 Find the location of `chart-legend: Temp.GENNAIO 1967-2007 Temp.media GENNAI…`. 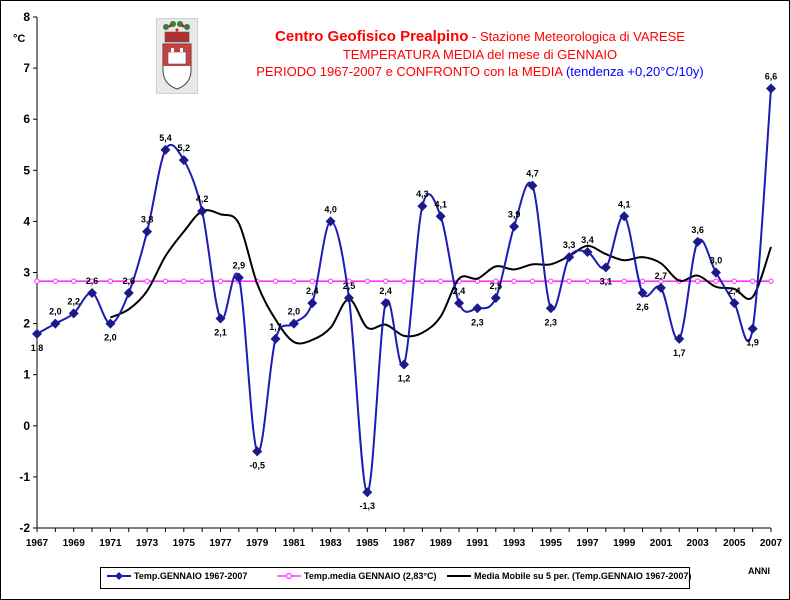

chart-legend: Temp.GENNAIO 1967-2007 Temp.media GENNAI… is located at coordinates (396, 578).